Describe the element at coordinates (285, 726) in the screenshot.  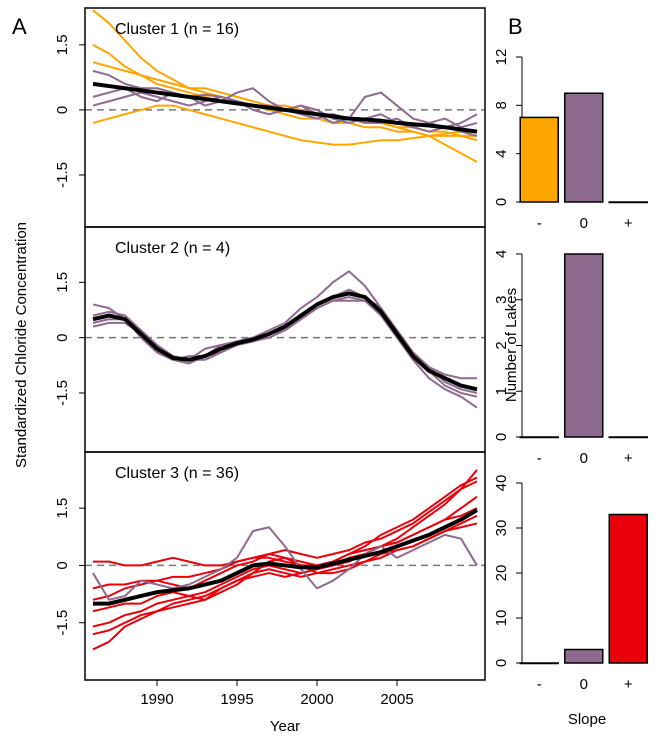
I see `x-axis-label: Year` at that location.